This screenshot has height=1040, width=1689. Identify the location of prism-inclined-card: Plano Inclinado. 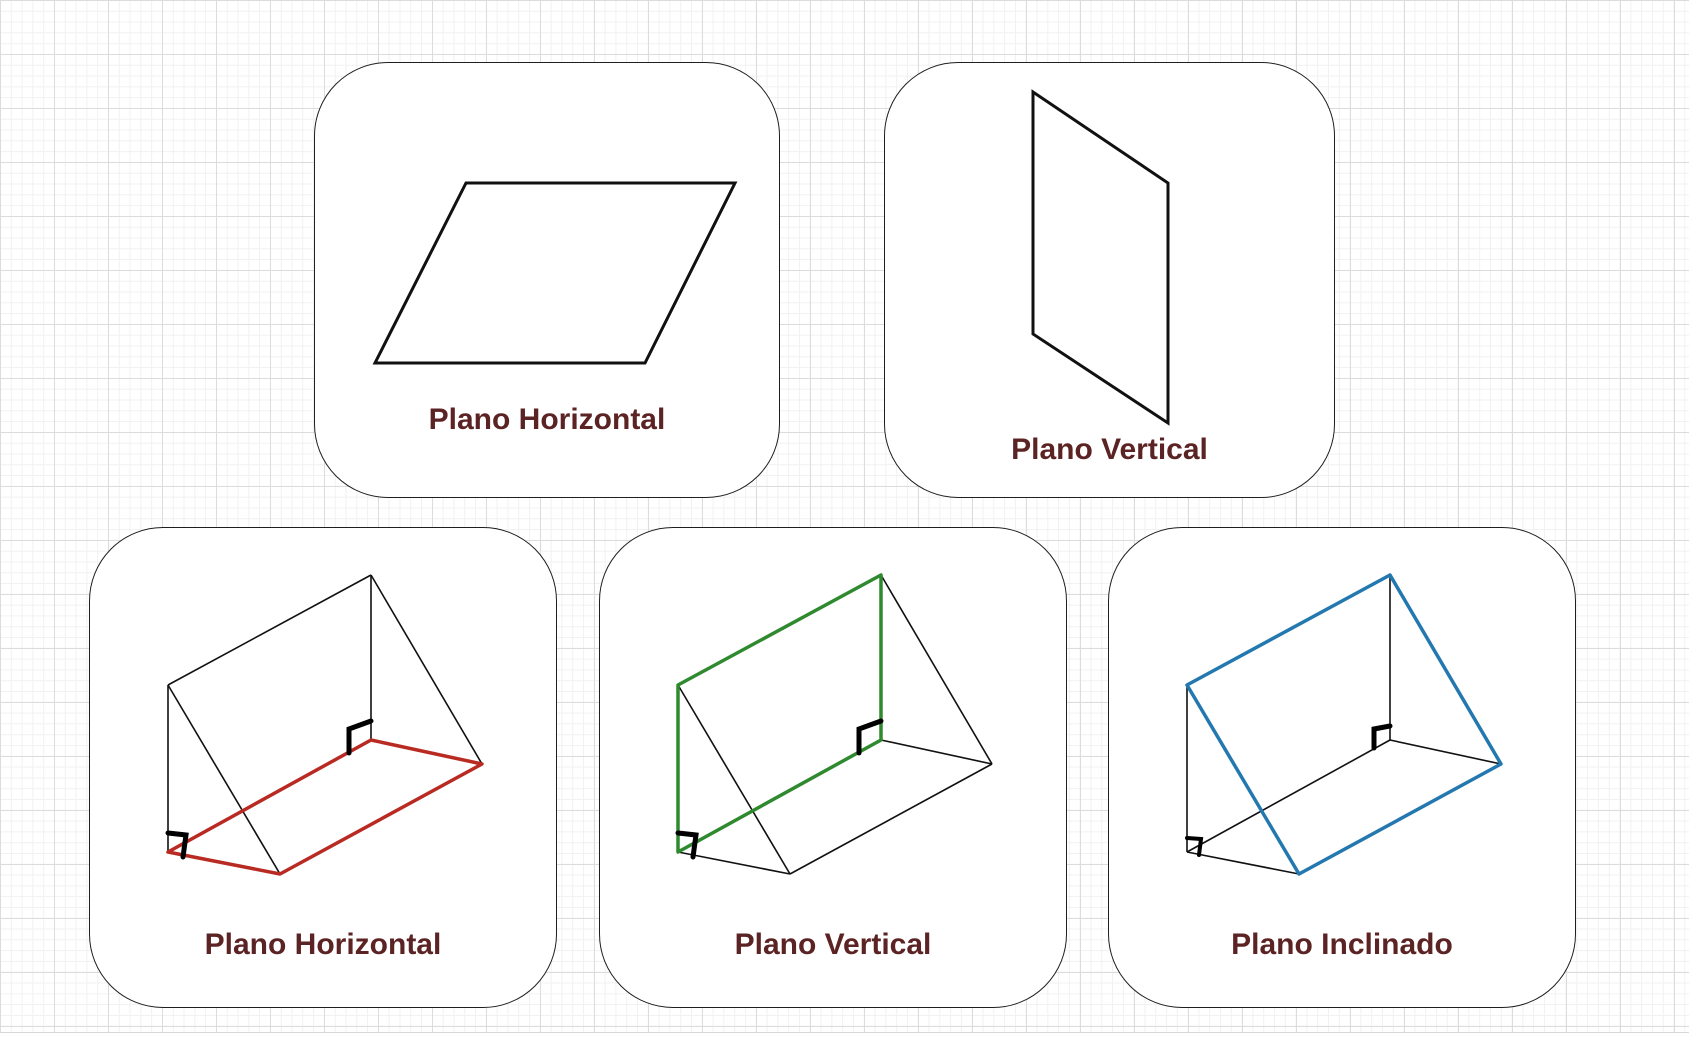
(1342, 767).